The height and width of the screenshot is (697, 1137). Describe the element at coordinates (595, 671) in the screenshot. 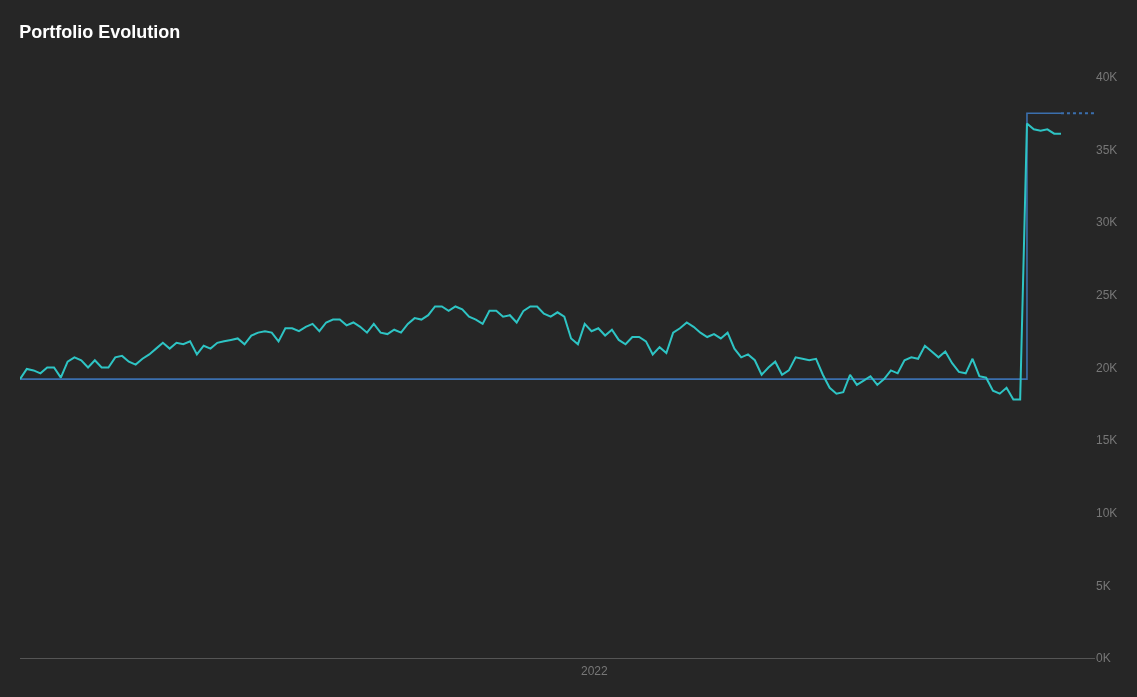

I see `text: 2022` at that location.